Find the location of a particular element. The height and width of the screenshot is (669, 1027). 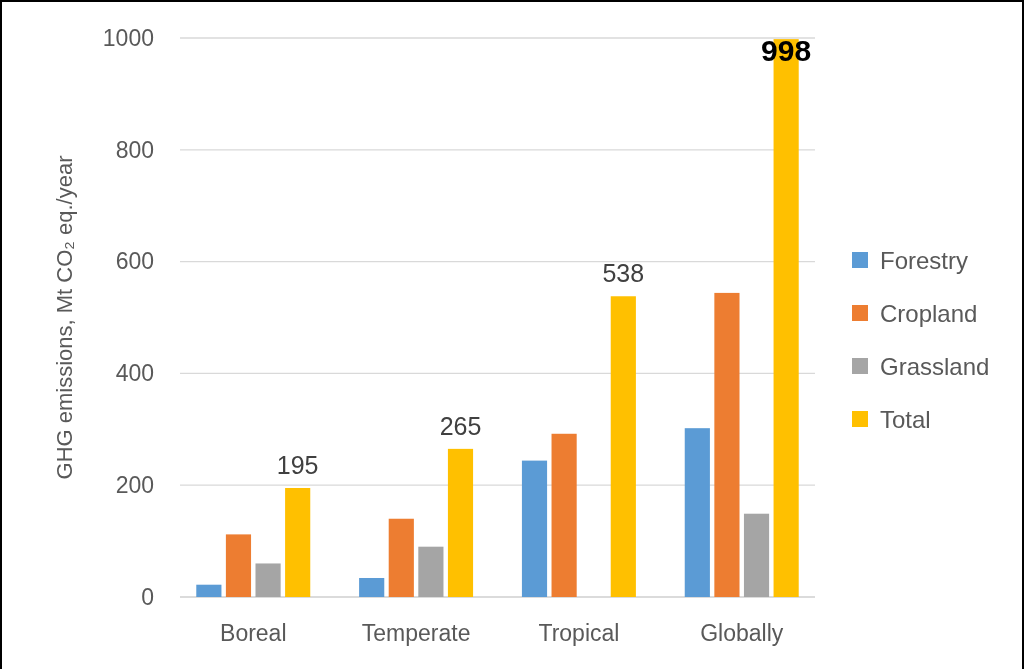

y-tick-label: 1000 is located at coordinates (128, 37).